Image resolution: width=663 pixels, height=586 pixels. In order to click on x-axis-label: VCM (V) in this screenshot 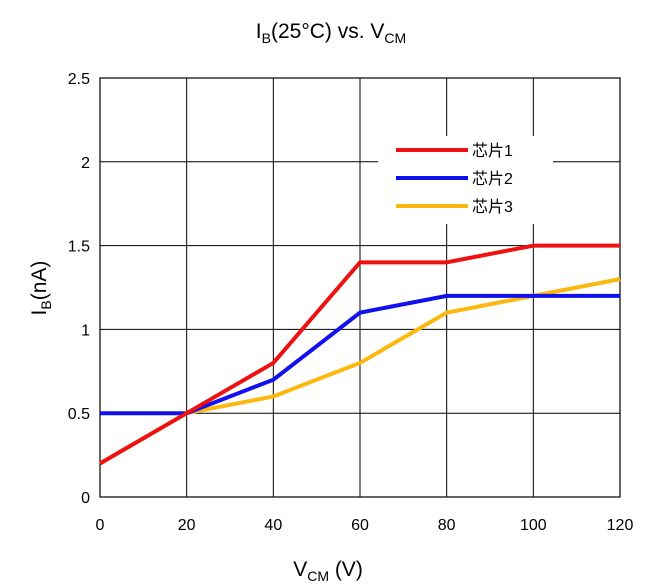, I will do `click(328, 571)`.